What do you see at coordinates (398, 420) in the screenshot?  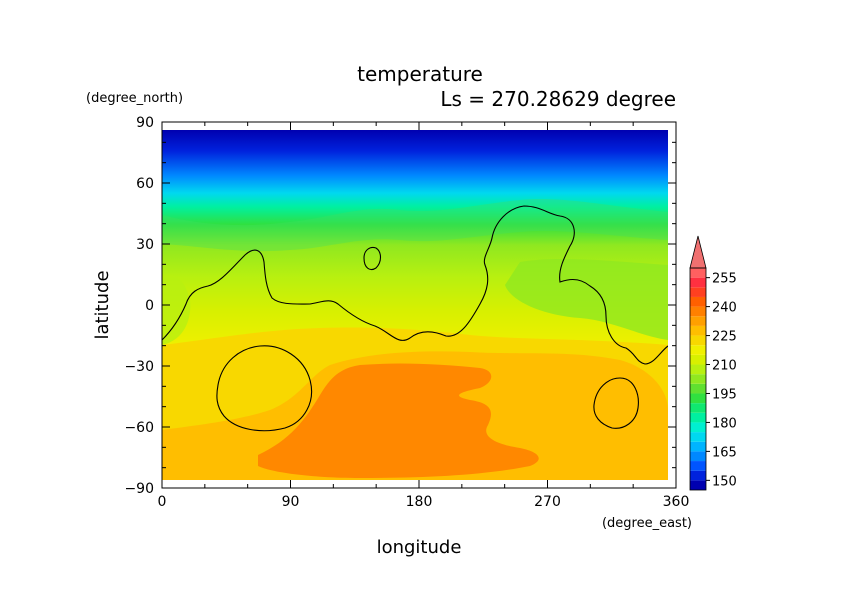 I see `hot-core-region` at bounding box center [398, 420].